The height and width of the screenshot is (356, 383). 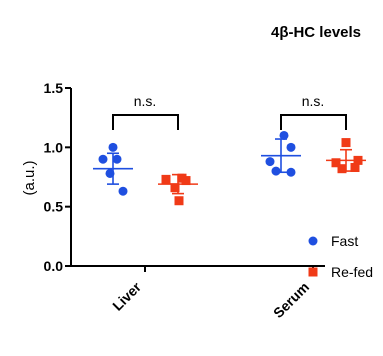 What do you see at coordinates (344, 241) in the screenshot?
I see `legend-label: Fast` at bounding box center [344, 241].